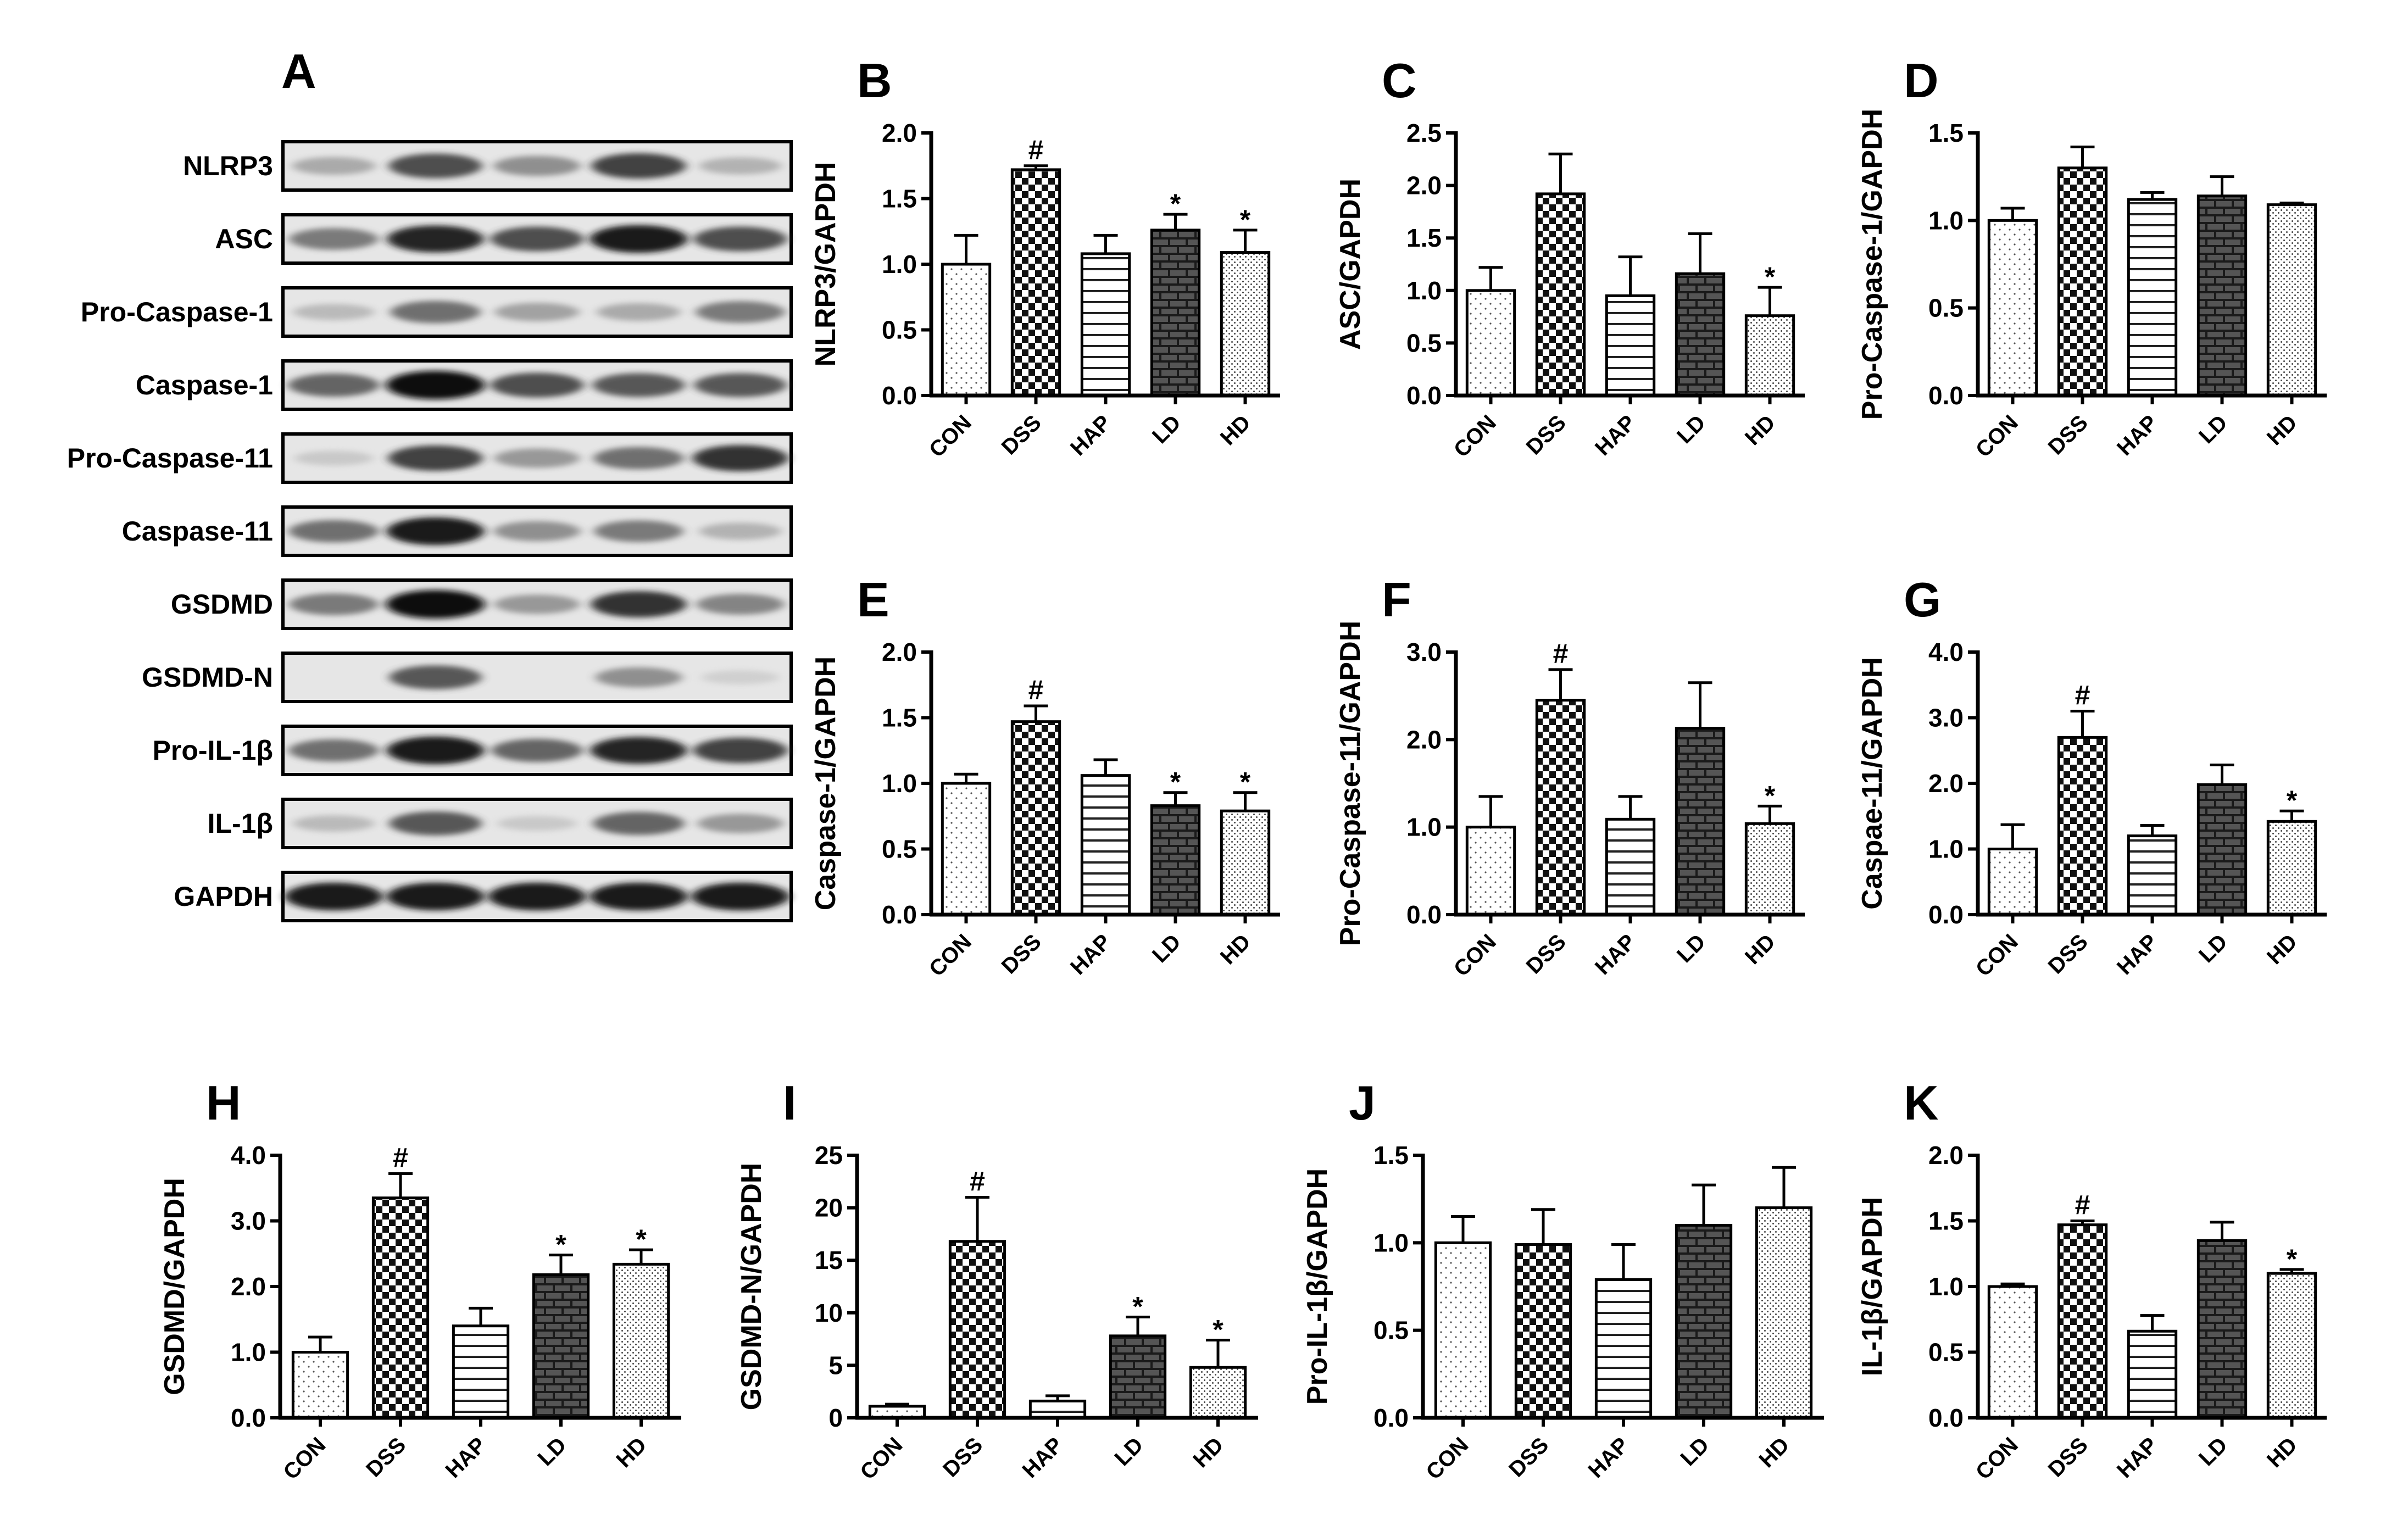 The width and height of the screenshot is (2408, 1520). I want to click on blot-label: Caspase-11, so click(197, 531).